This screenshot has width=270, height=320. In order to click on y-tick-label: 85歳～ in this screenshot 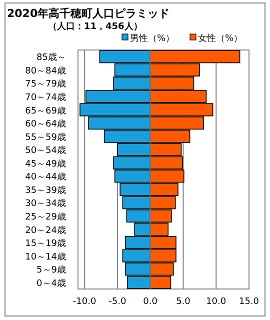, I will do `click(51, 58)`.